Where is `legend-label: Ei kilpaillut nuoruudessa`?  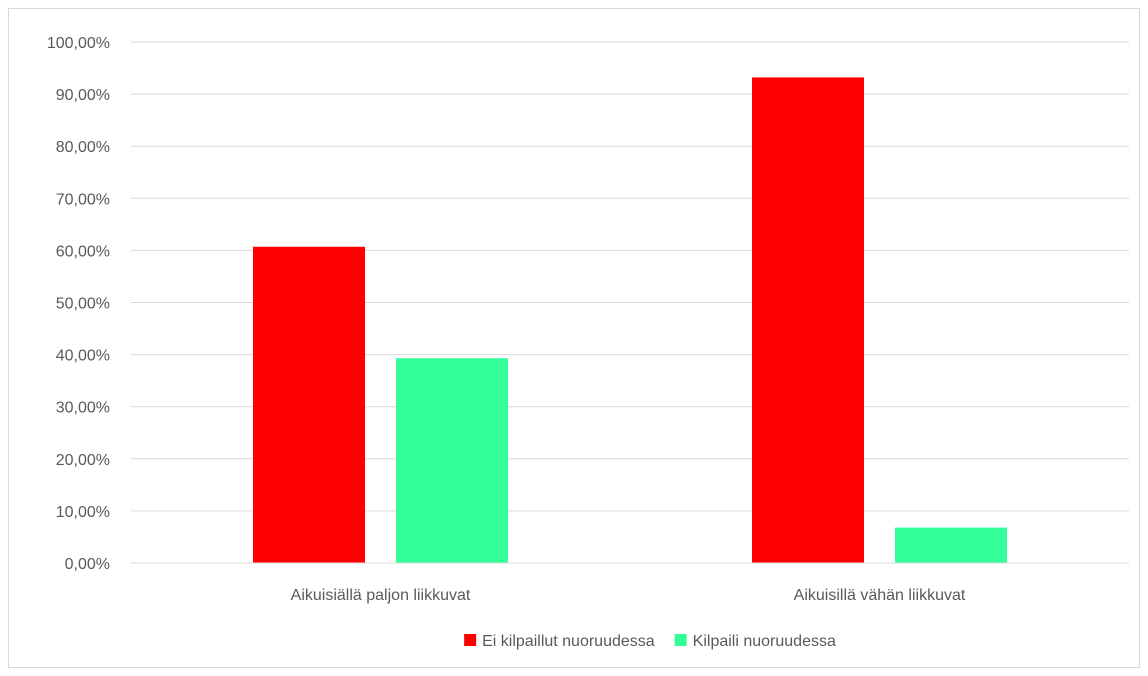
legend-label: Ei kilpaillut nuoruudessa is located at coordinates (568, 641).